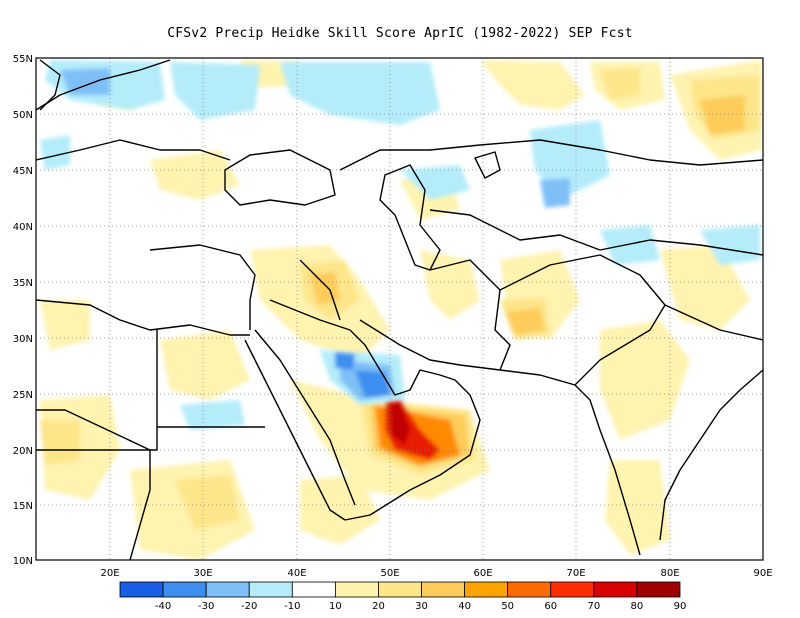  What do you see at coordinates (23, 227) in the screenshot?
I see `lat-label: 40N` at bounding box center [23, 227].